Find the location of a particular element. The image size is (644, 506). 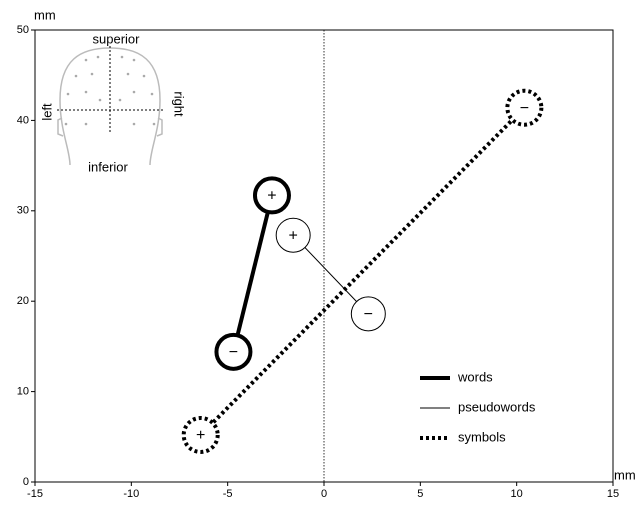

inset-label: right is located at coordinates (179, 104).